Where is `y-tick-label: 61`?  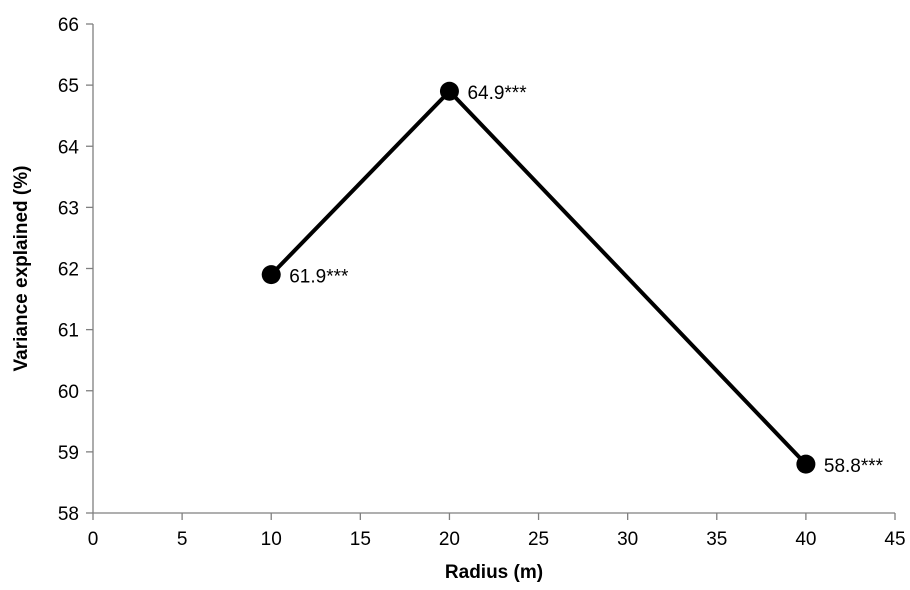 y-tick-label: 61 is located at coordinates (68, 331).